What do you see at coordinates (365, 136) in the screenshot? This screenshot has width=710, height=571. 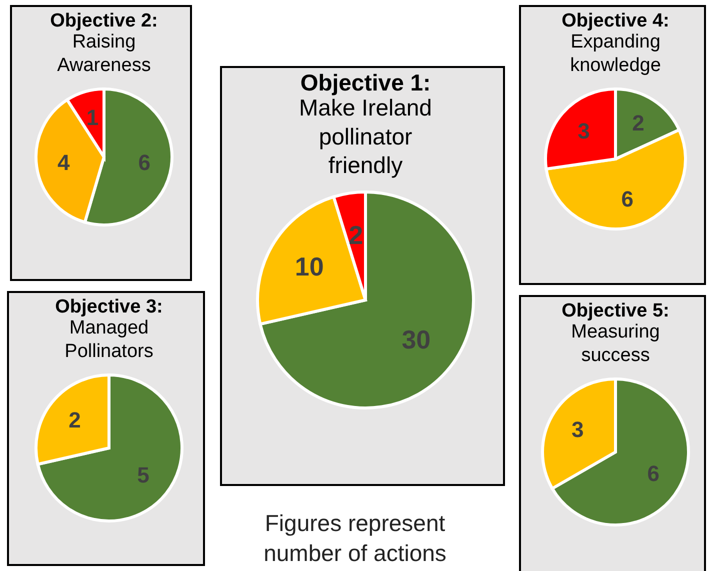 I see `chart-subtitle: Make Ireland pollinator friendly` at bounding box center [365, 136].